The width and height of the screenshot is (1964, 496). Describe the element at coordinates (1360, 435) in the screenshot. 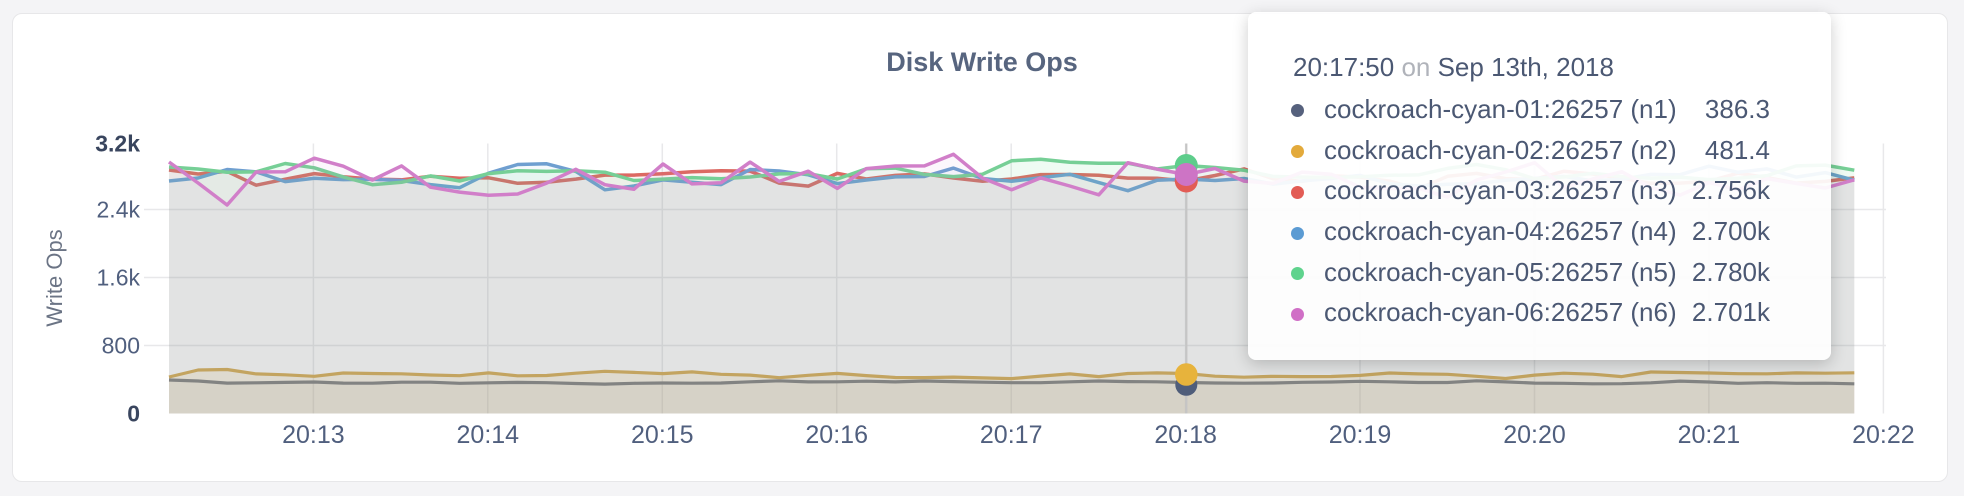

I see `svg-text: 20:19` at that location.